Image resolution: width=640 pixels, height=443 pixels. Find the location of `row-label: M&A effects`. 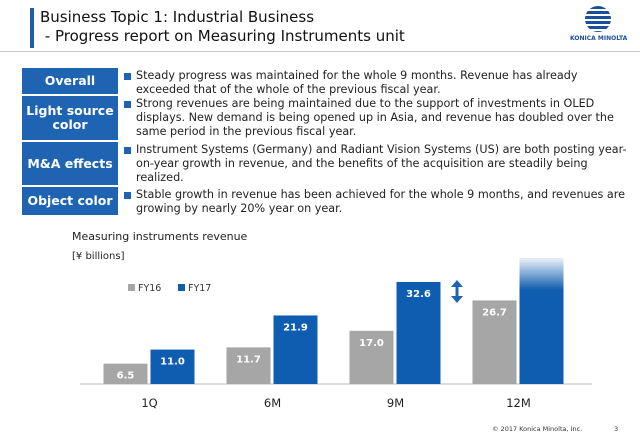

row-label: M&A effects is located at coordinates (70, 163).